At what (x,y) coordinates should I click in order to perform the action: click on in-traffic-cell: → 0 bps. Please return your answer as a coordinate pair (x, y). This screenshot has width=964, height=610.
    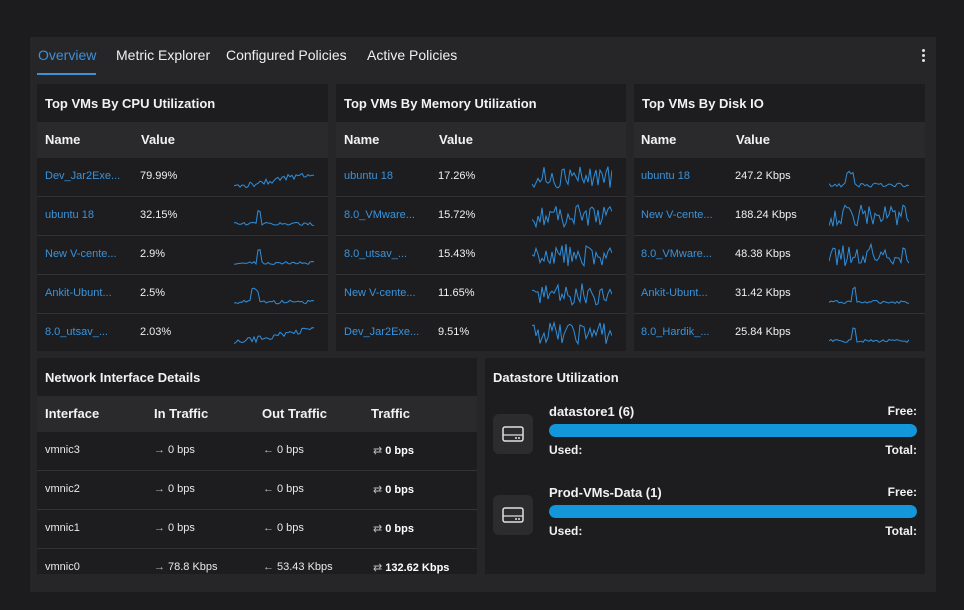
    Looking at the image, I should click on (174, 489).